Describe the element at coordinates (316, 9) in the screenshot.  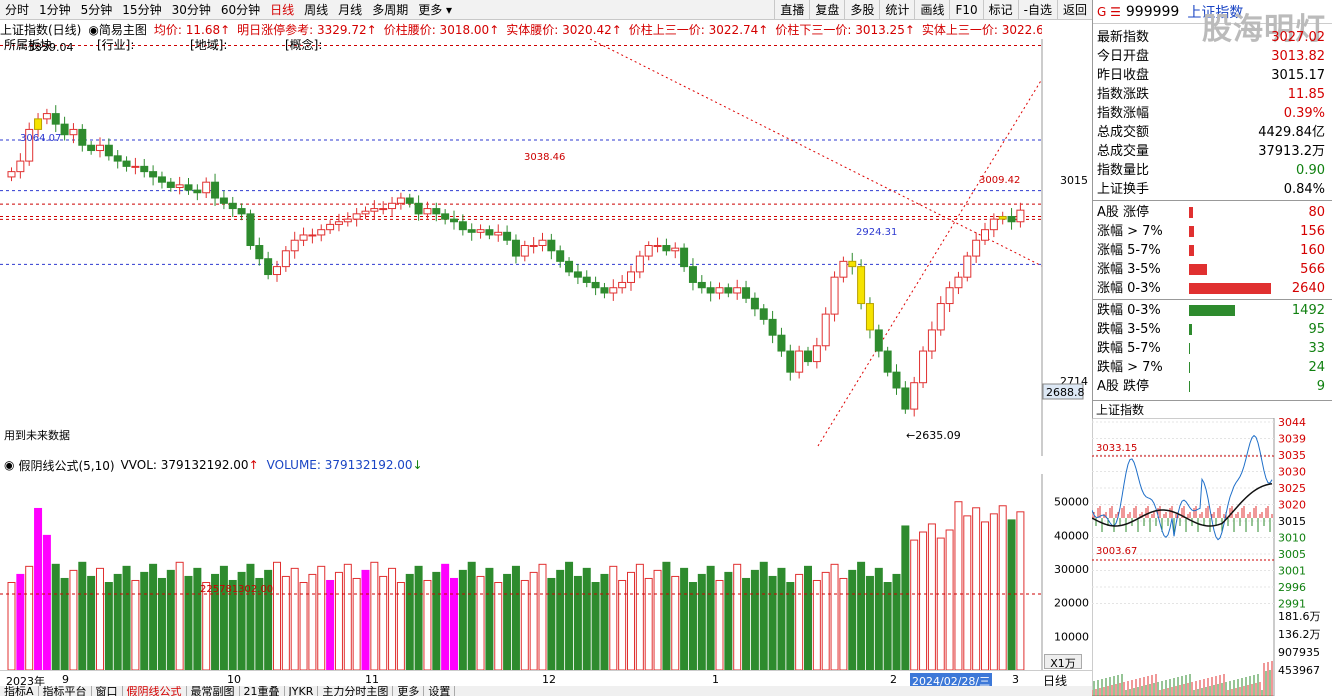
I see `period-tab-7: 周线` at that location.